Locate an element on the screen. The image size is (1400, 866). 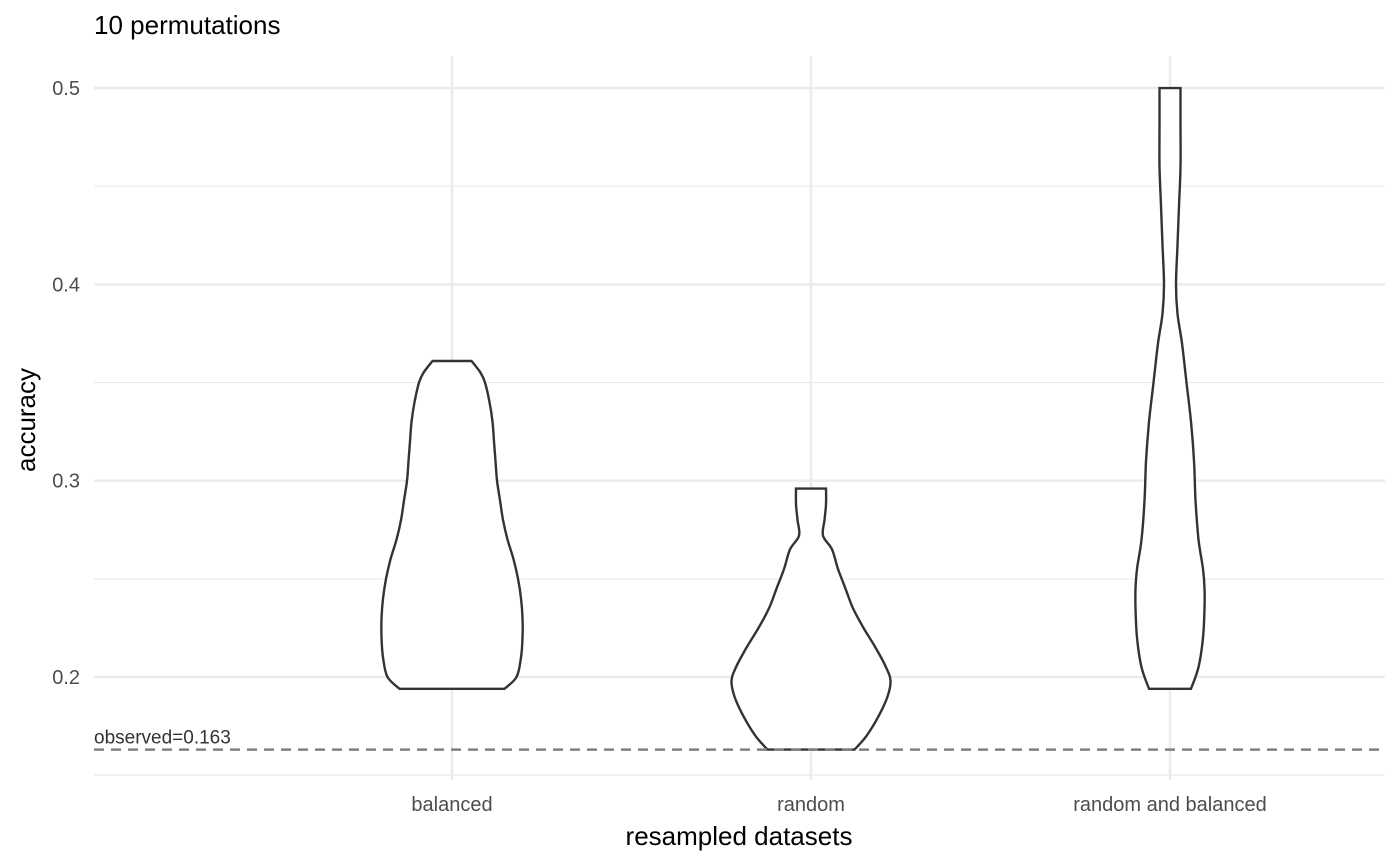
x-axis-title: resampled datasets is located at coordinates (739, 836).